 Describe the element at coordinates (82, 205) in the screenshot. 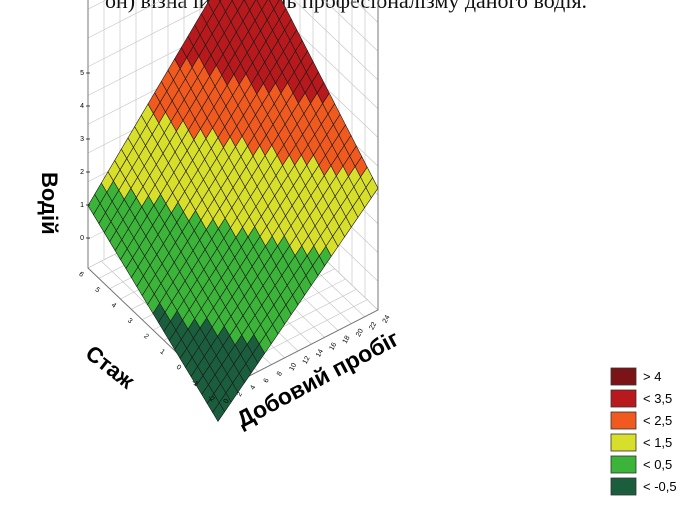

I see `z-tick-label: 1` at that location.